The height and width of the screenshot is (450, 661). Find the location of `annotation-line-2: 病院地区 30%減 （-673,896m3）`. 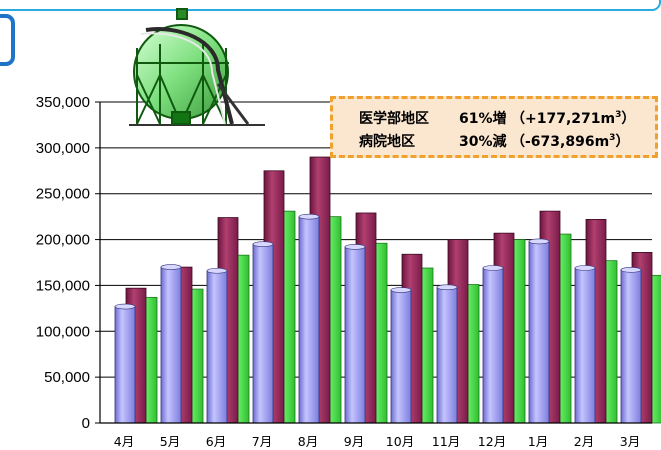

annotation-line-2: 病院地区 30%減 （-673,896m3） is located at coordinates (494, 141).